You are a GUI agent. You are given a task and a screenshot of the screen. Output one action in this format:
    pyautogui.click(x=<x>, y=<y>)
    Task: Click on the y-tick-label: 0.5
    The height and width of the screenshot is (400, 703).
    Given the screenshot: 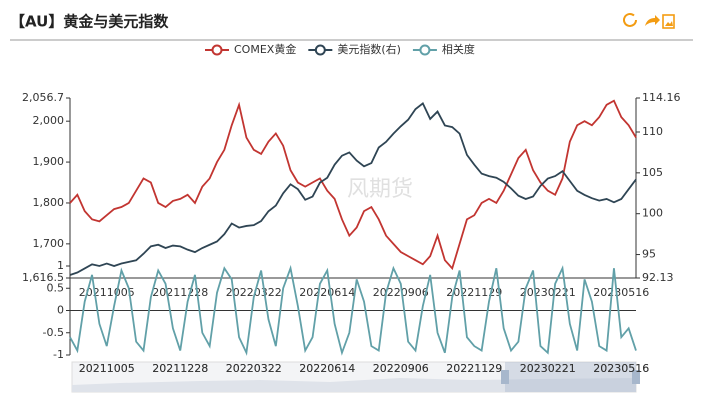 What is the action you would take?
    pyautogui.click(x=56, y=287)
    